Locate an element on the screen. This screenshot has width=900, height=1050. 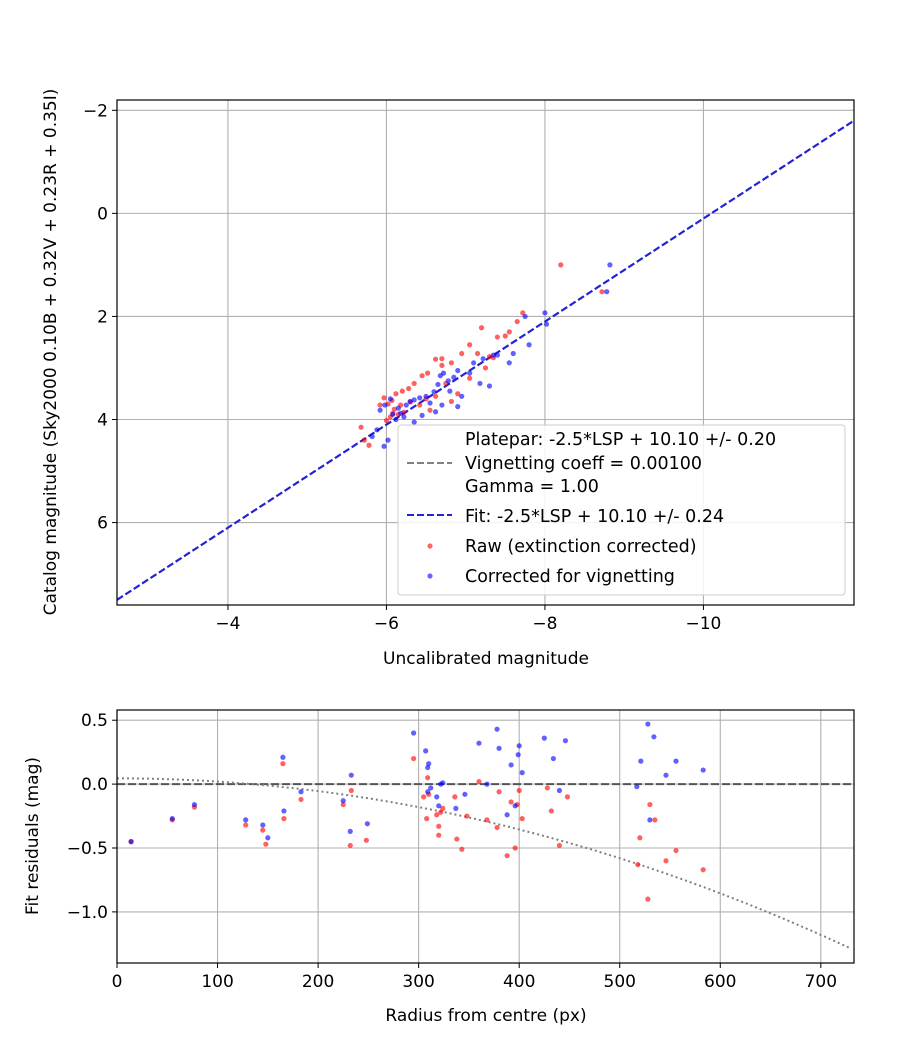
x-tick-label: −4 is located at coordinates (227, 624).